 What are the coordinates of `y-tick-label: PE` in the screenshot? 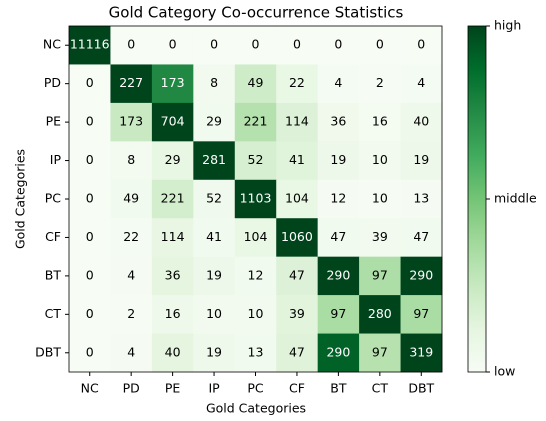 It's located at (54, 121).